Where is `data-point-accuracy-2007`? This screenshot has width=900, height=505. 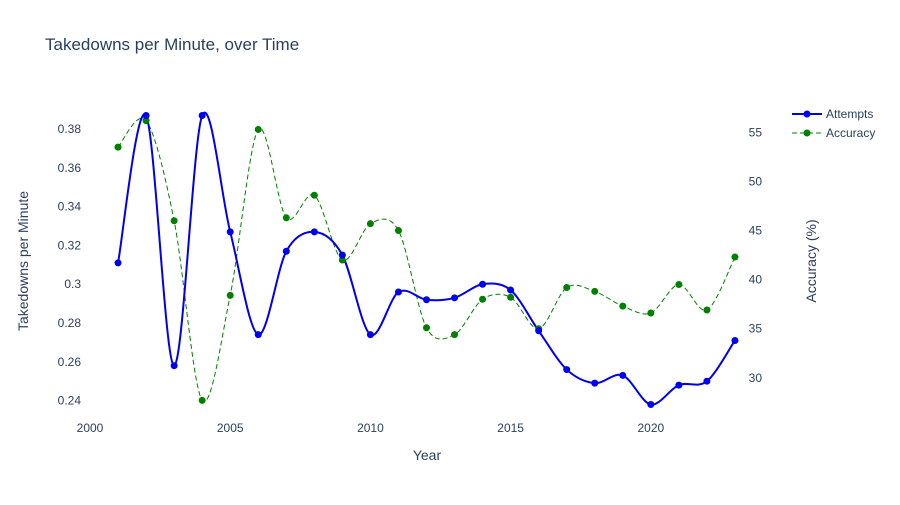 data-point-accuracy-2007 is located at coordinates (286, 218).